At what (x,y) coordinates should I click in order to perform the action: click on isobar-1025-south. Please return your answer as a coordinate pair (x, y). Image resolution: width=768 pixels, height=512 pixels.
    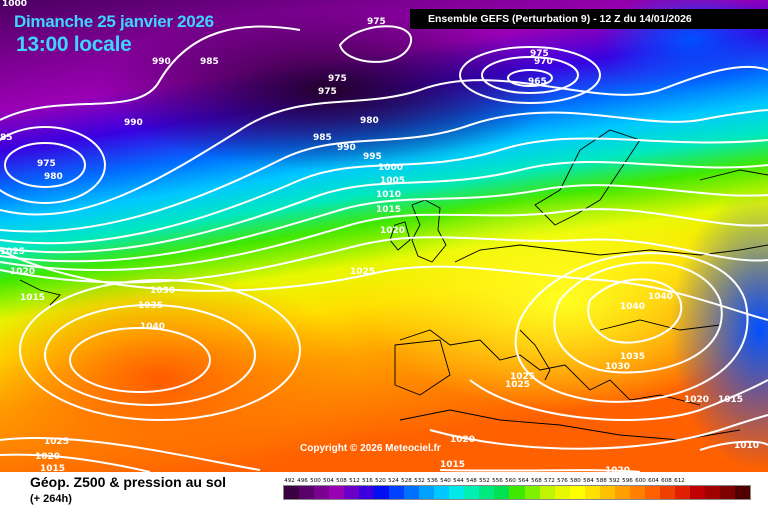
    Looking at the image, I should click on (130, 454).